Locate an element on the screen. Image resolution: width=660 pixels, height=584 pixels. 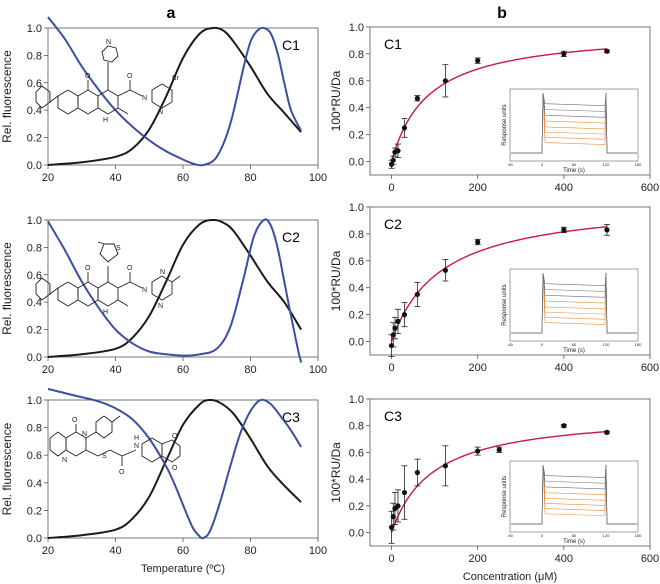
atom-label: Br is located at coordinates (176, 78).